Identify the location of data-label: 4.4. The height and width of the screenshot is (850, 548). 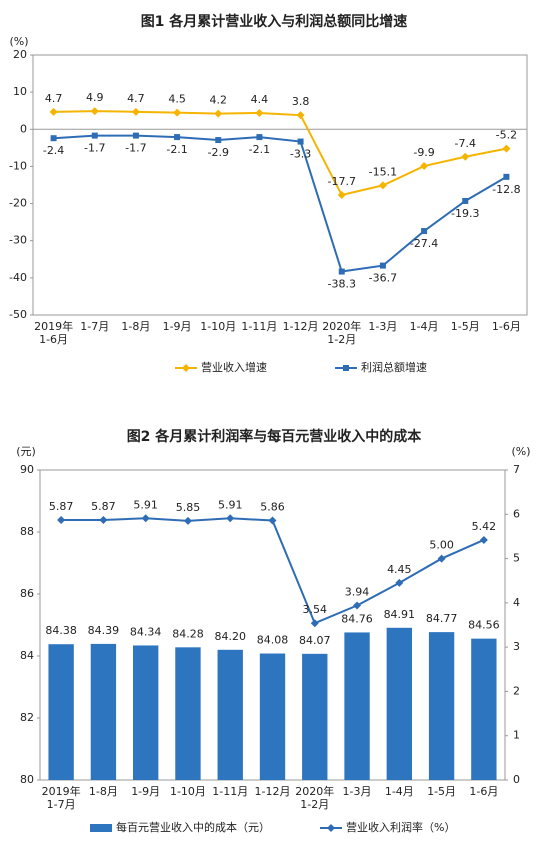
(260, 99).